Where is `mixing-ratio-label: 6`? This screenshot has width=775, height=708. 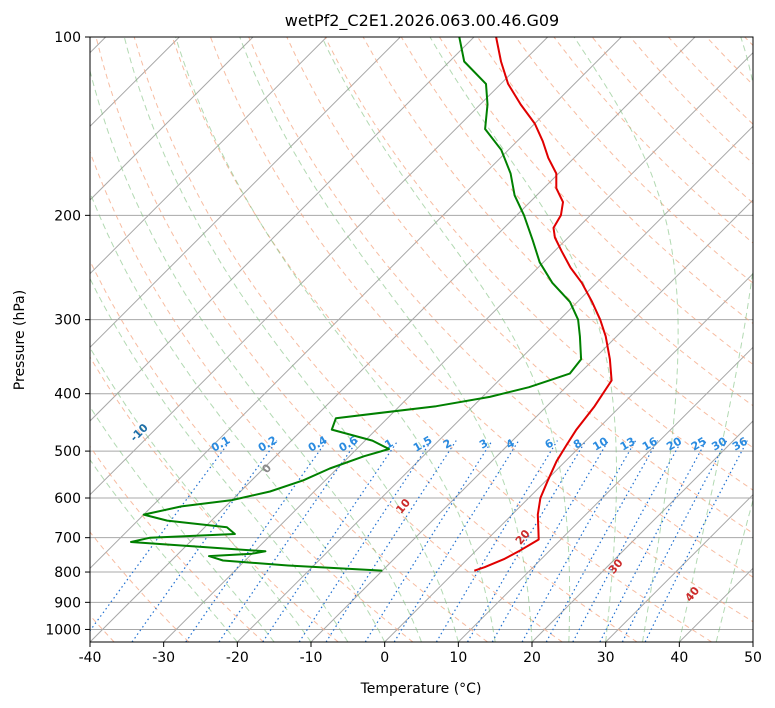
mixing-ratio-label: 6 is located at coordinates (549, 443).